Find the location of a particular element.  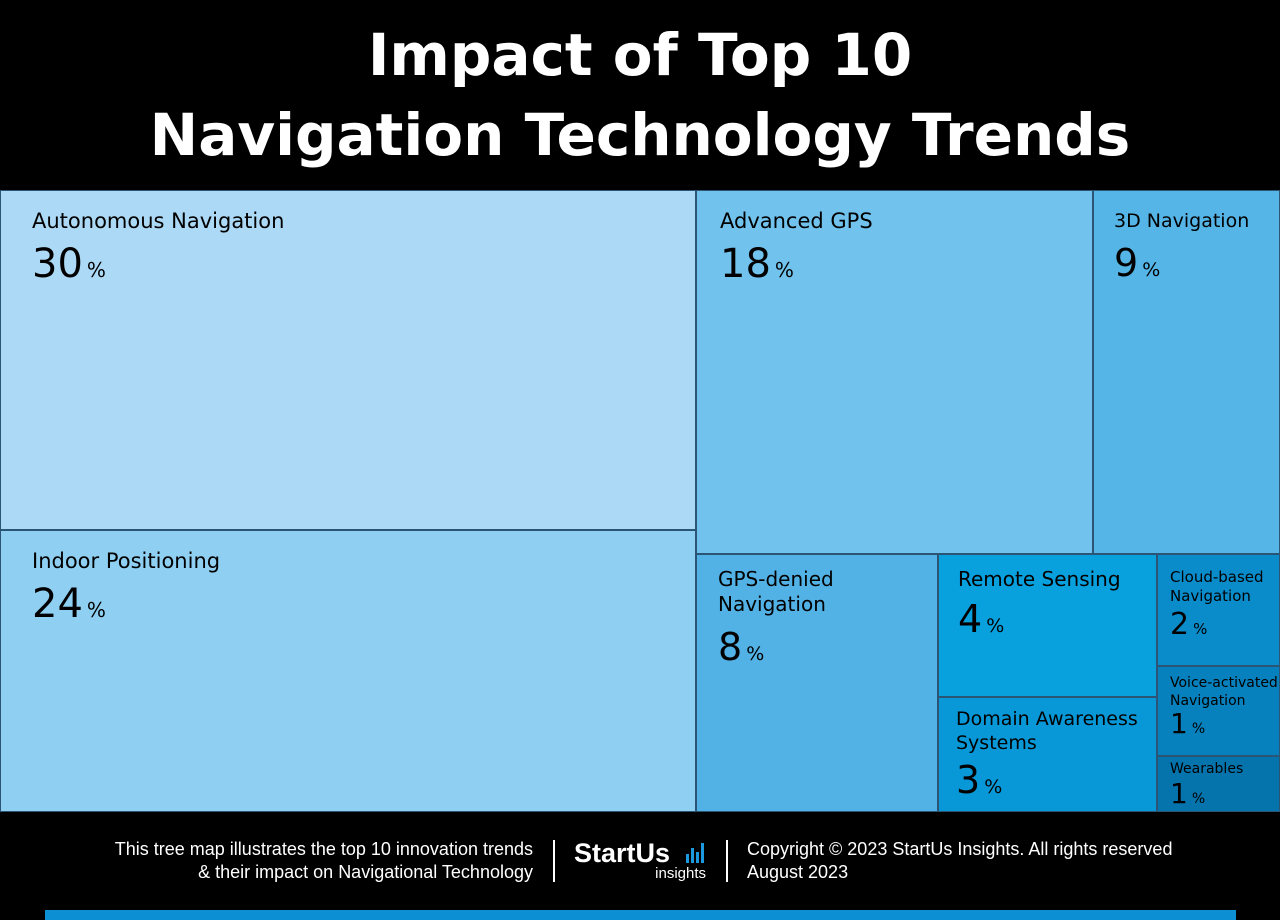

bottom-accent-bar is located at coordinates (640, 915).